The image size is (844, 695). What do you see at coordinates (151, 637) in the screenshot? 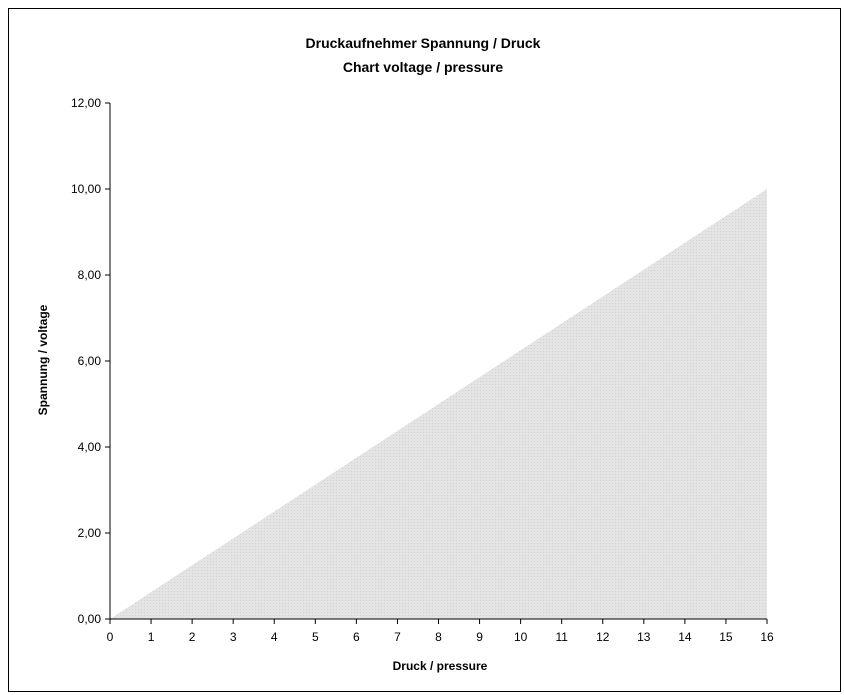
I see `x-tick-label: 1` at bounding box center [151, 637].